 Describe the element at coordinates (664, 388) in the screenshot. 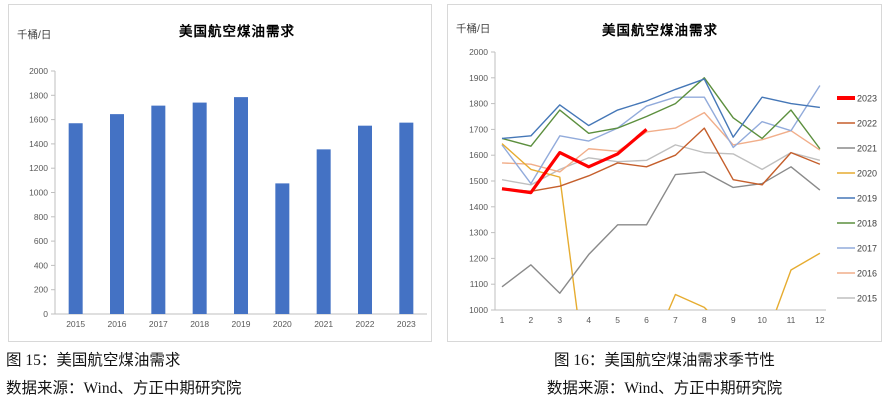

I see `figure-16-caption-source: 数据来源：Wind、方正中期研究院` at that location.